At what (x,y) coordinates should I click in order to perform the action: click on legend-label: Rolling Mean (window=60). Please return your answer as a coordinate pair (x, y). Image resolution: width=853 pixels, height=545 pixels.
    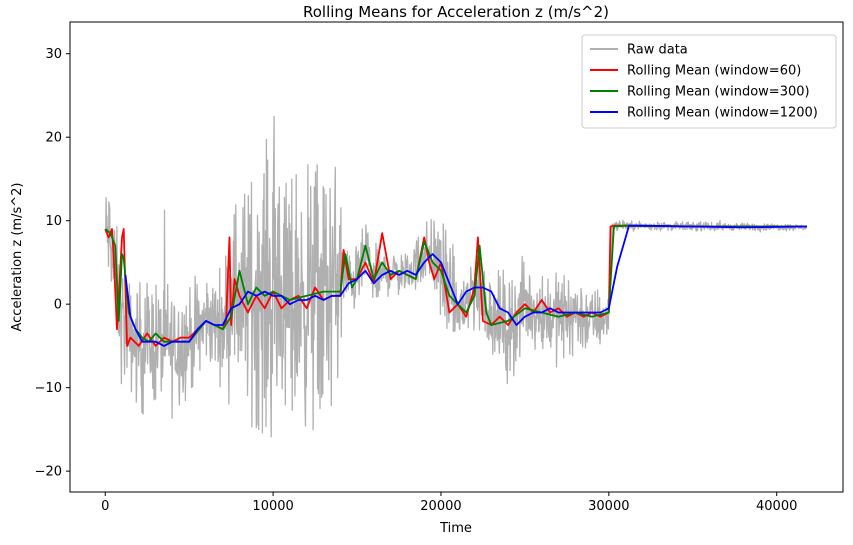
    Looking at the image, I should click on (714, 71).